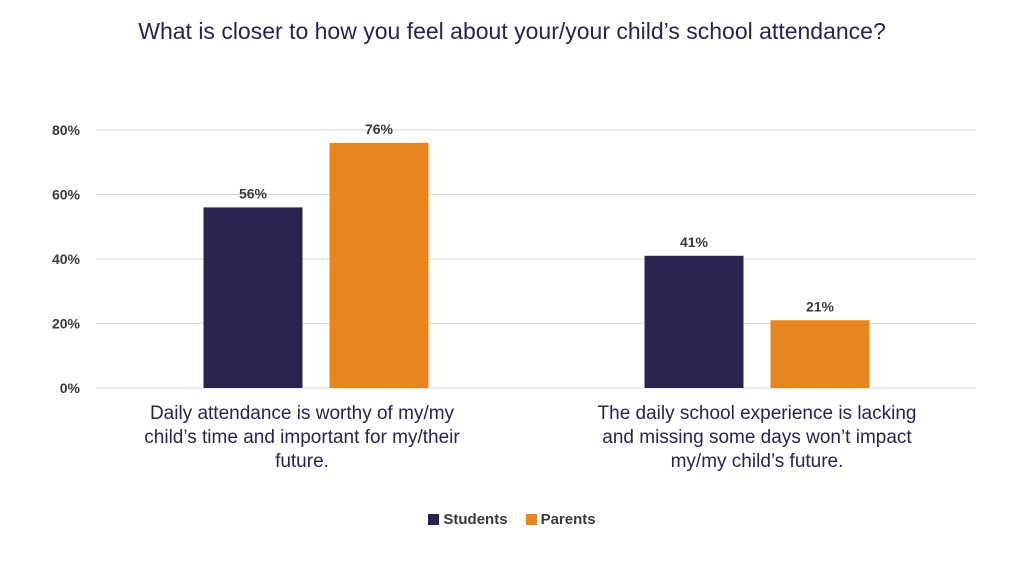 The height and width of the screenshot is (576, 1024). What do you see at coordinates (253, 193) in the screenshot?
I see `data-label-students-0: 56%` at bounding box center [253, 193].